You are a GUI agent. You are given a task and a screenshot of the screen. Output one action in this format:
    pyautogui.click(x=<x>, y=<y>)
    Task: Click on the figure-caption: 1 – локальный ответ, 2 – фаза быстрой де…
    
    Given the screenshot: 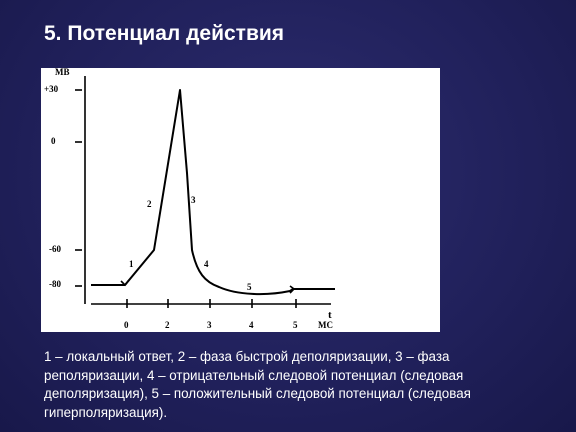 What is the action you would take?
    pyautogui.click(x=257, y=384)
    